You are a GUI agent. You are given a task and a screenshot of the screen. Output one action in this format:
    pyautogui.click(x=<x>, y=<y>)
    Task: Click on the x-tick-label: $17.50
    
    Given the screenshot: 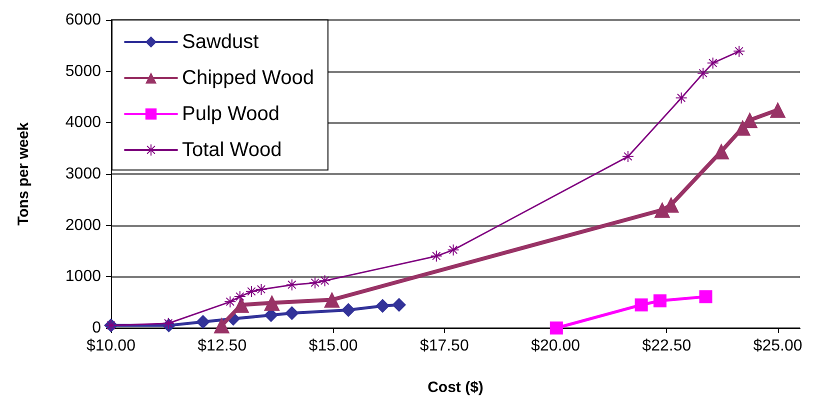 What is the action you would take?
    pyautogui.click(x=444, y=346)
    